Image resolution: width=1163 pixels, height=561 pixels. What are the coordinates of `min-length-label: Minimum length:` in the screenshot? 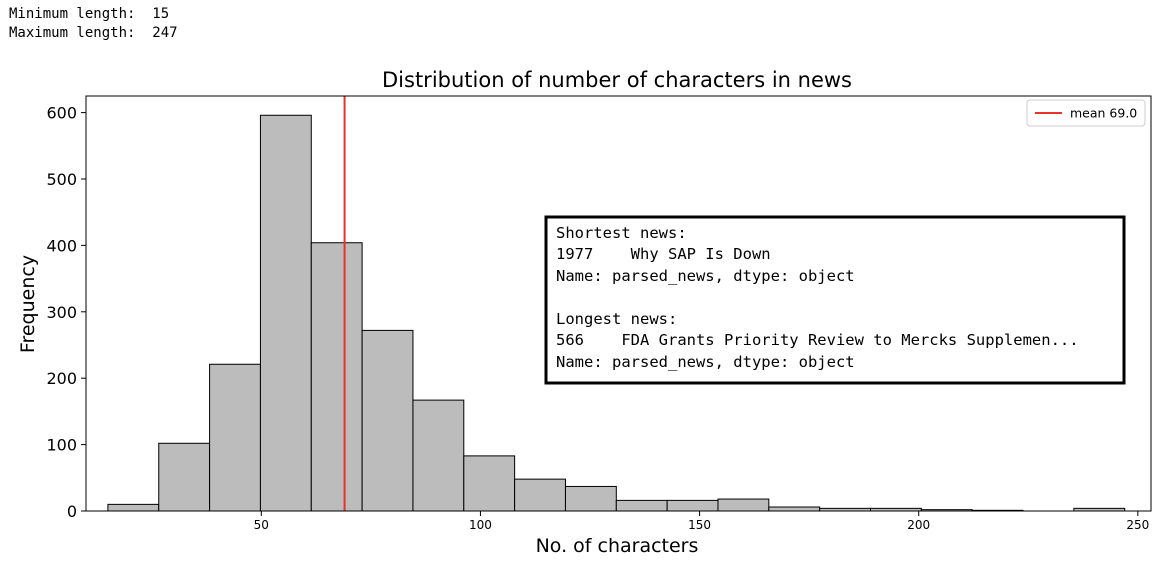 It's located at (72, 14).